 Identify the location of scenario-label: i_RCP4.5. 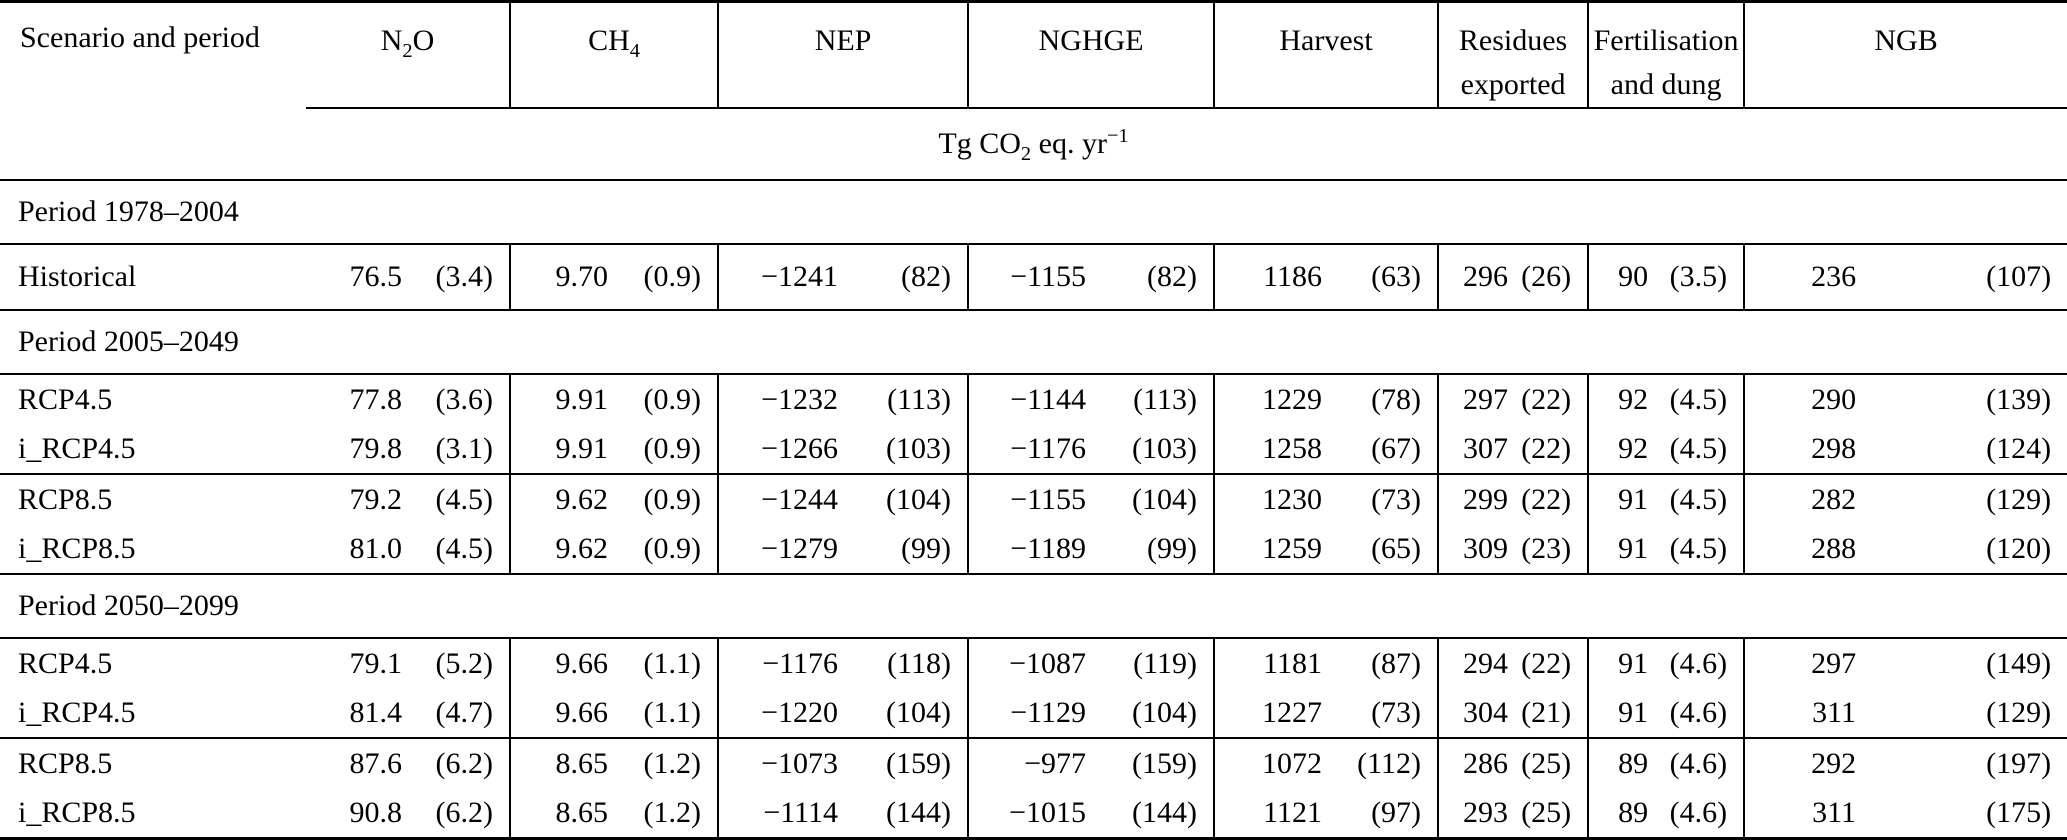
(153, 449).